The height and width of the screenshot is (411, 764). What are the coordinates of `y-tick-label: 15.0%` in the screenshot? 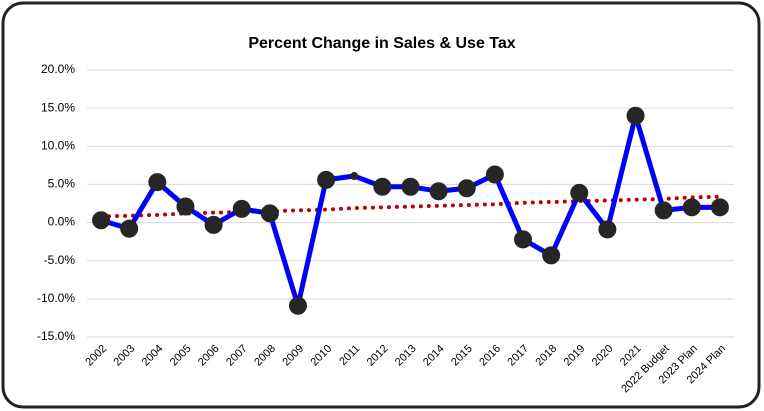 It's located at (58, 107).